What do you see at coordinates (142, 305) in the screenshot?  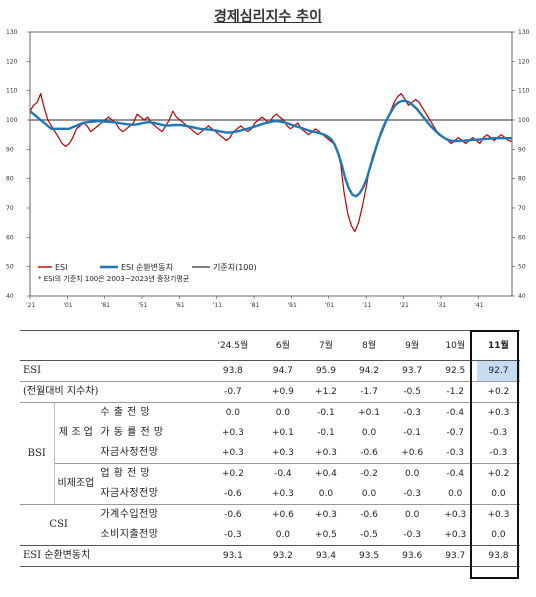 I see `x-tick-label: '51` at bounding box center [142, 305].